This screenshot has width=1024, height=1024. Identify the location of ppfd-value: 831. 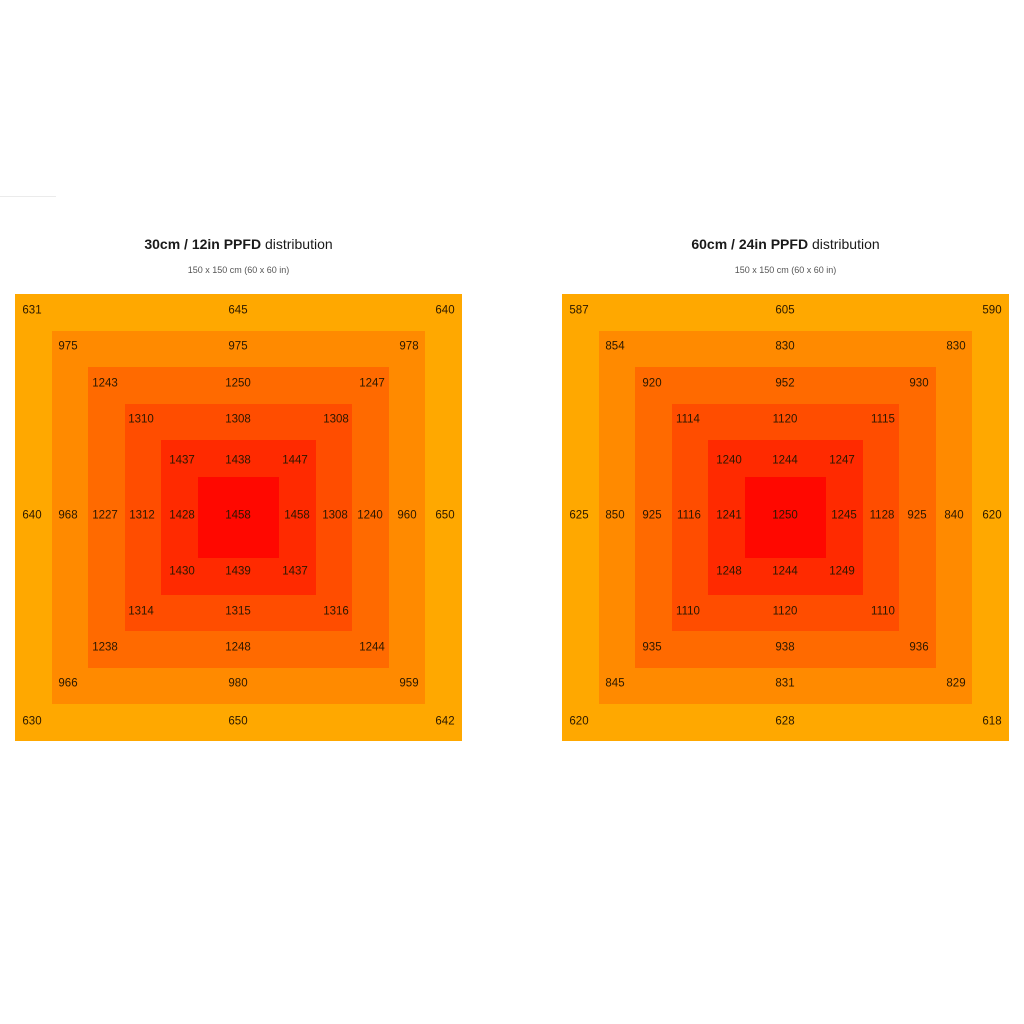
(785, 683).